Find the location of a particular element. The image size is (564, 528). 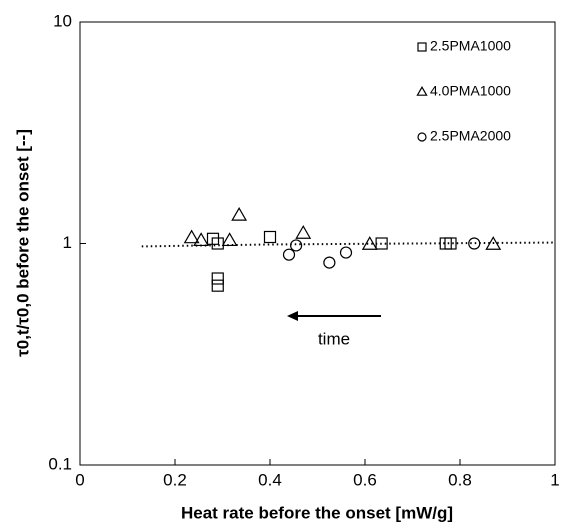

y-tick-label: 1 is located at coordinates (67, 242).